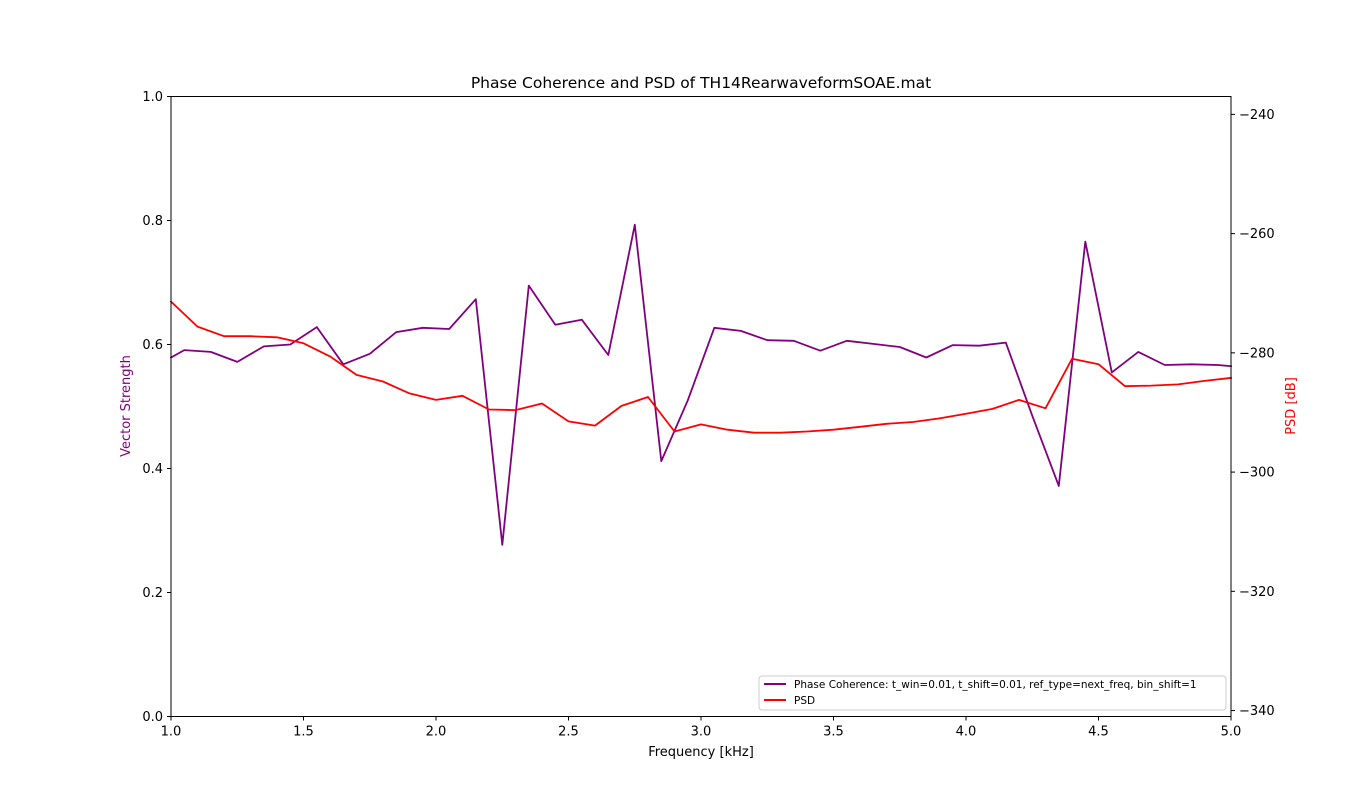 The height and width of the screenshot is (804, 1368). What do you see at coordinates (152, 593) in the screenshot?
I see `y-left-tick-label: 0.2` at bounding box center [152, 593].